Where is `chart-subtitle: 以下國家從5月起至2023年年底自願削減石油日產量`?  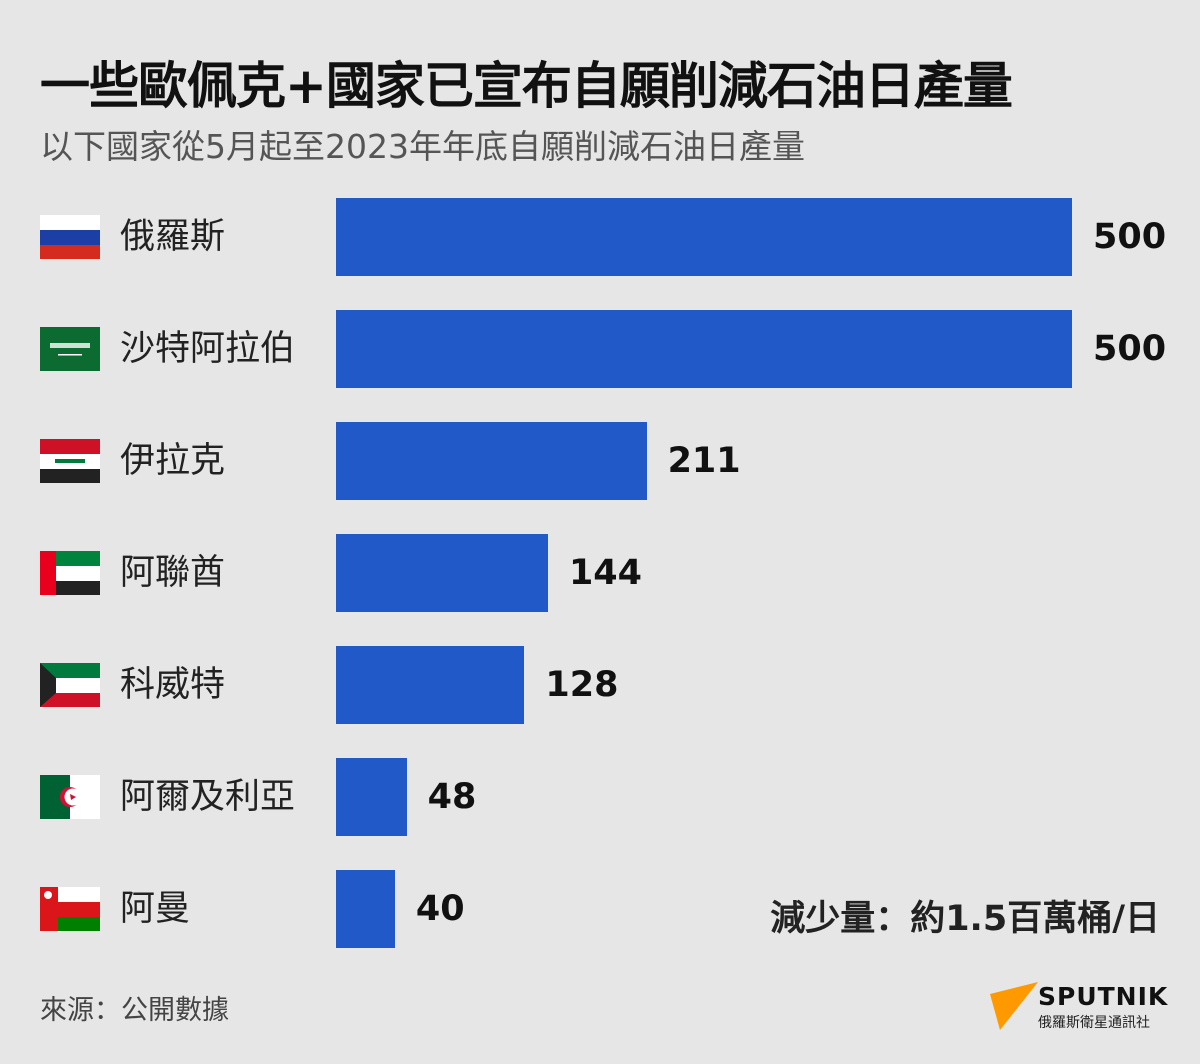
chart-subtitle: 以下國家從5月起至2023年年底自願削減石油日產量 is located at coordinates (422, 146).